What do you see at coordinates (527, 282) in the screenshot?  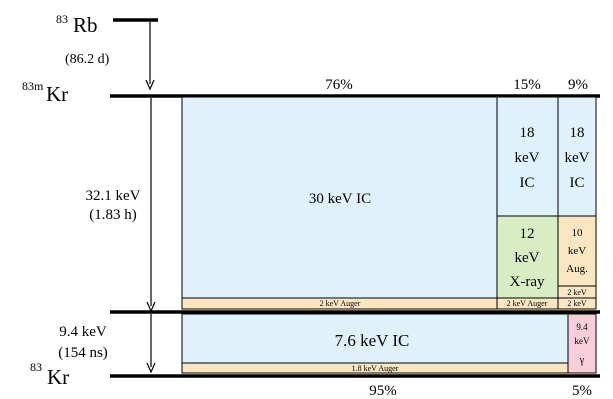 I see `xray12-line3: X-ray` at bounding box center [527, 282].